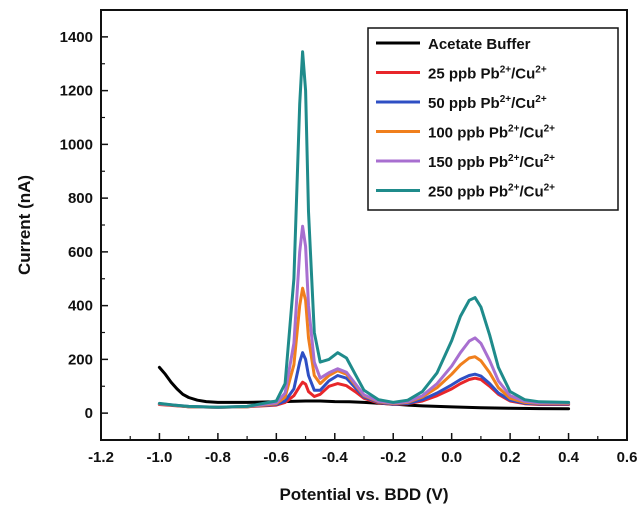  Describe the element at coordinates (491, 162) in the screenshot. I see `legend-label-4: 150 ppb Pb2+/Cu2+` at that location.